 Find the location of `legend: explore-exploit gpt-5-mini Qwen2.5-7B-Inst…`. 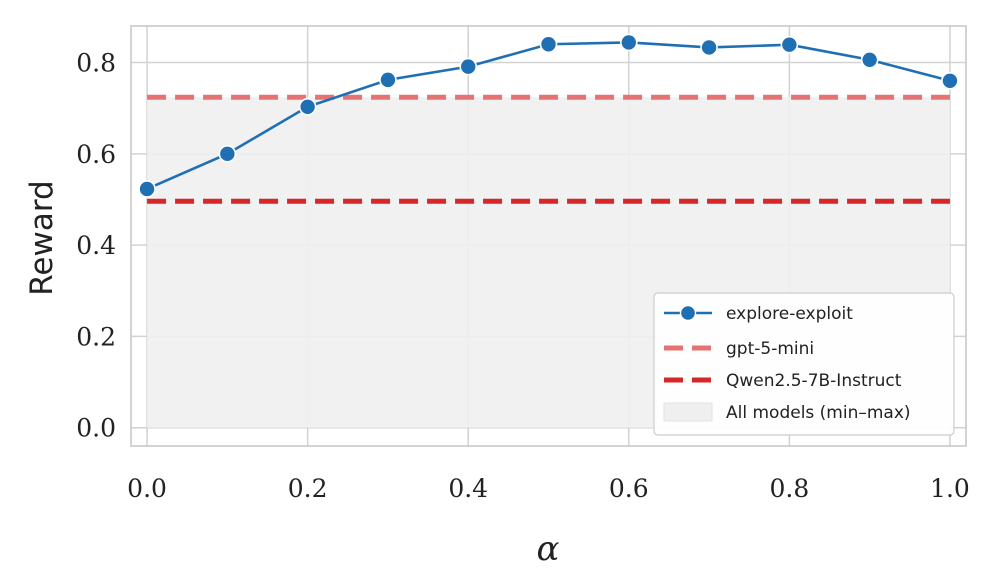

legend: explore-exploit gpt-5-mini Qwen2.5-7B-Inst… is located at coordinates (804, 364).